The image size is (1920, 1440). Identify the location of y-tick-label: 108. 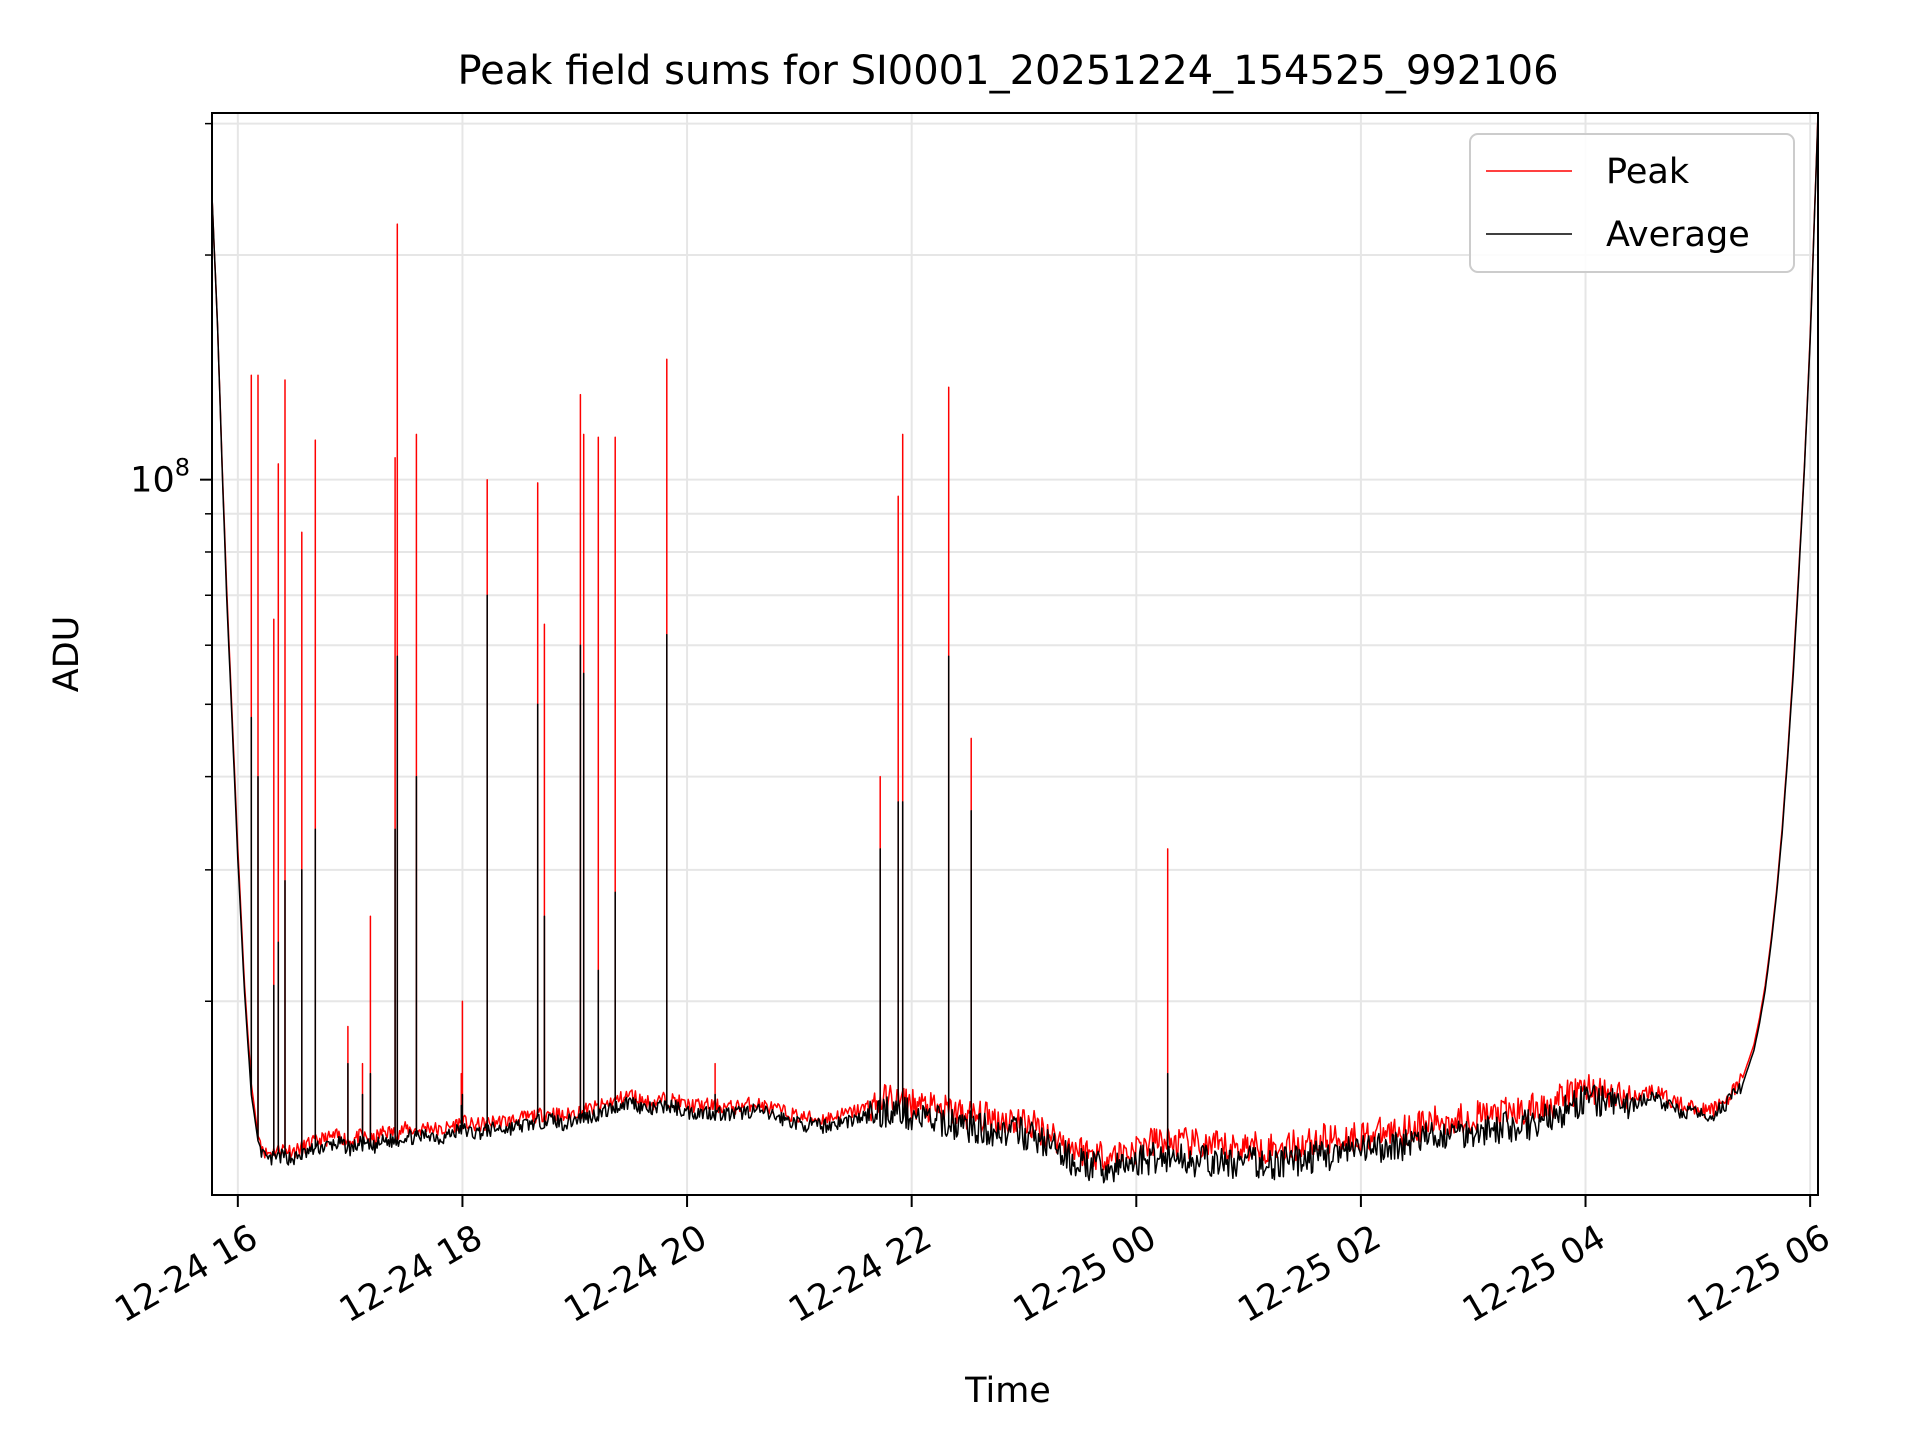
(160, 477).